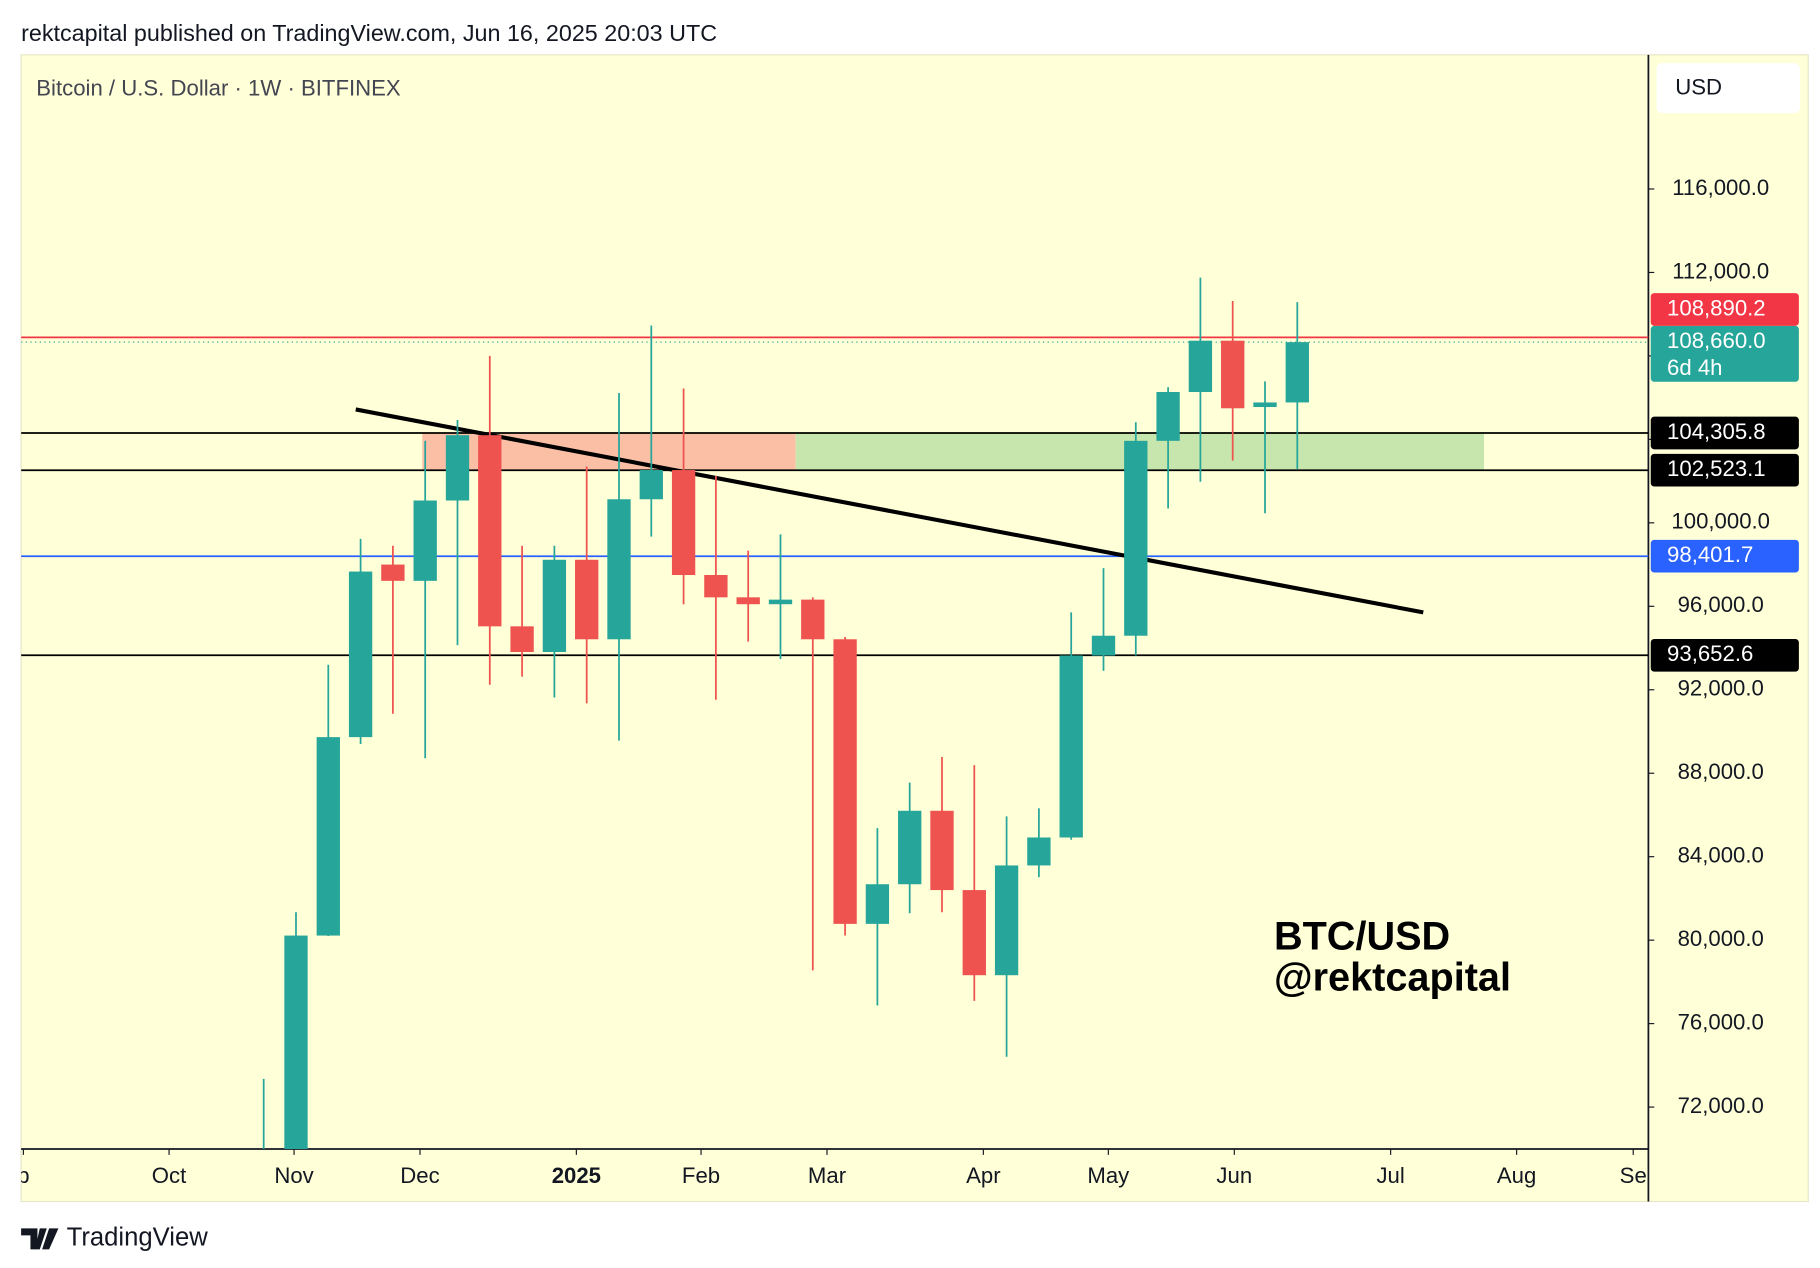  What do you see at coordinates (1721, 938) in the screenshot?
I see `y-tick-label: 80,000.0` at bounding box center [1721, 938].